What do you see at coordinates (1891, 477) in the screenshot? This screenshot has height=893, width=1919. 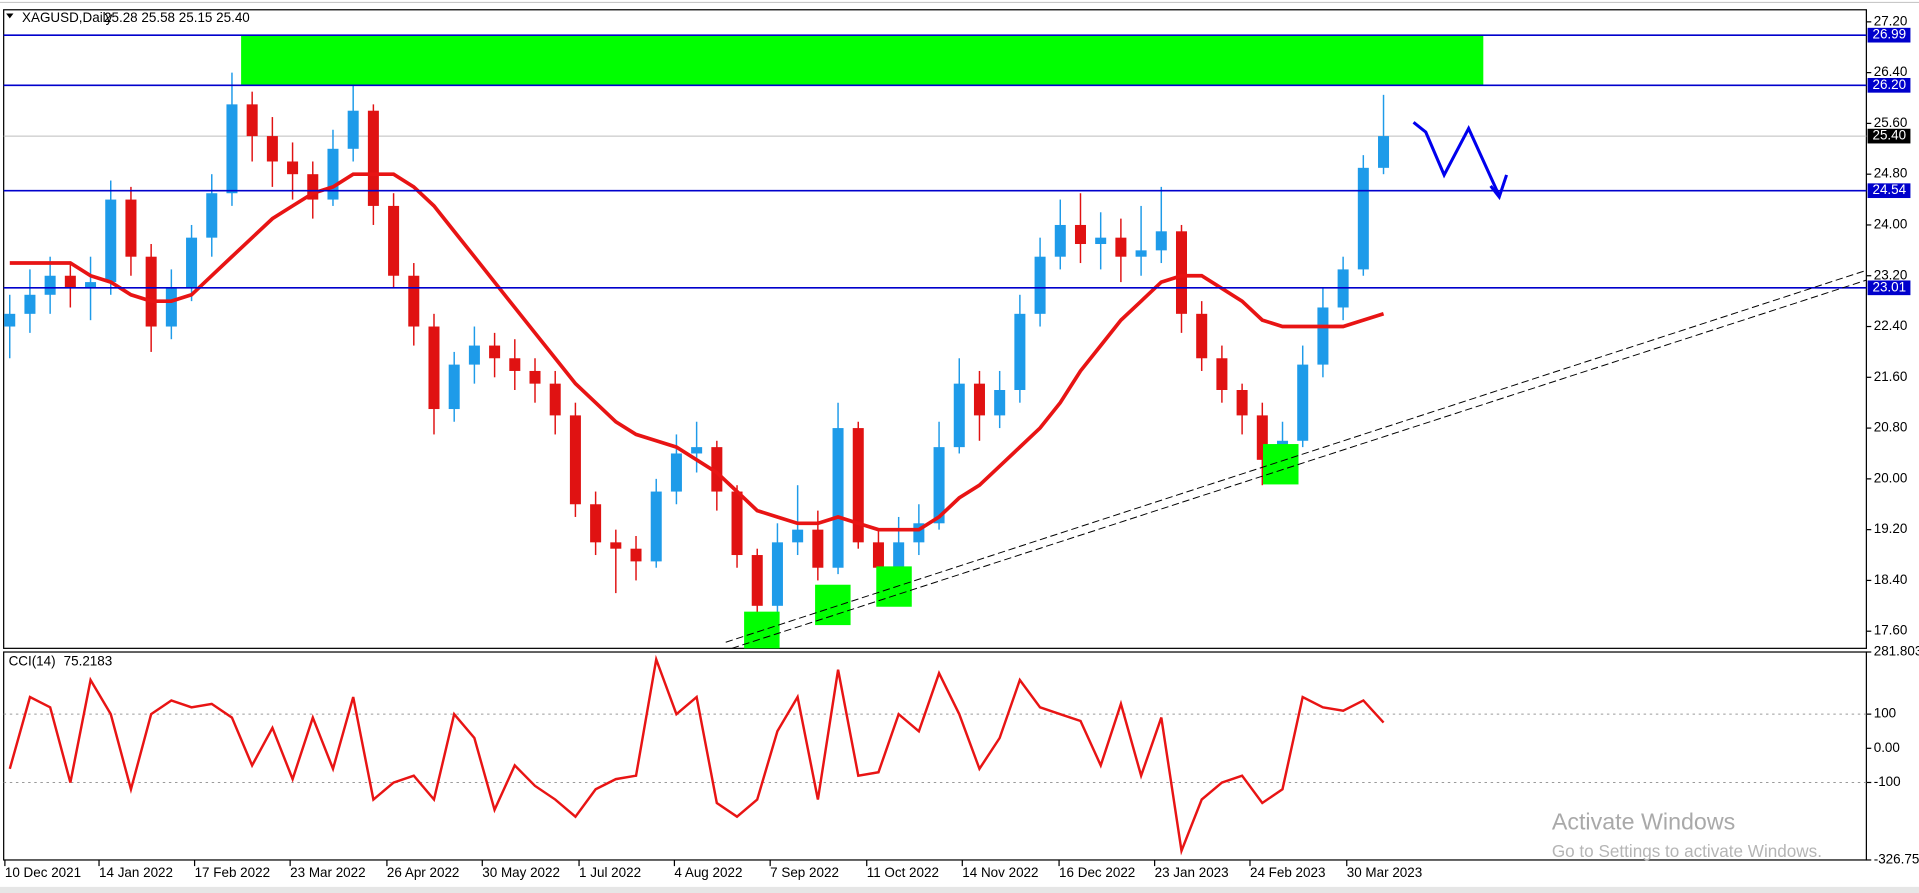 I see `y-tick-label: 20.00` at bounding box center [1891, 477].